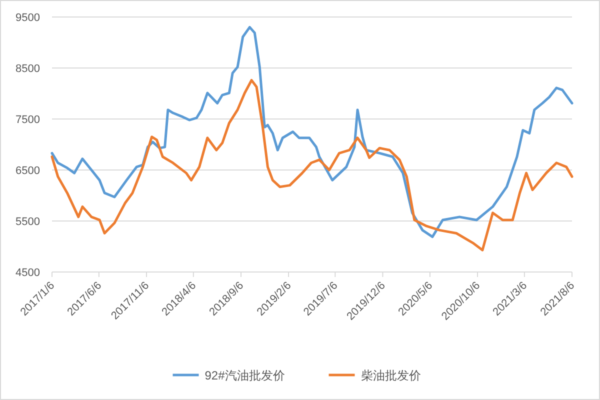  What do you see at coordinates (28, 120) in the screenshot?
I see `y-tick-label: 7500` at bounding box center [28, 120].